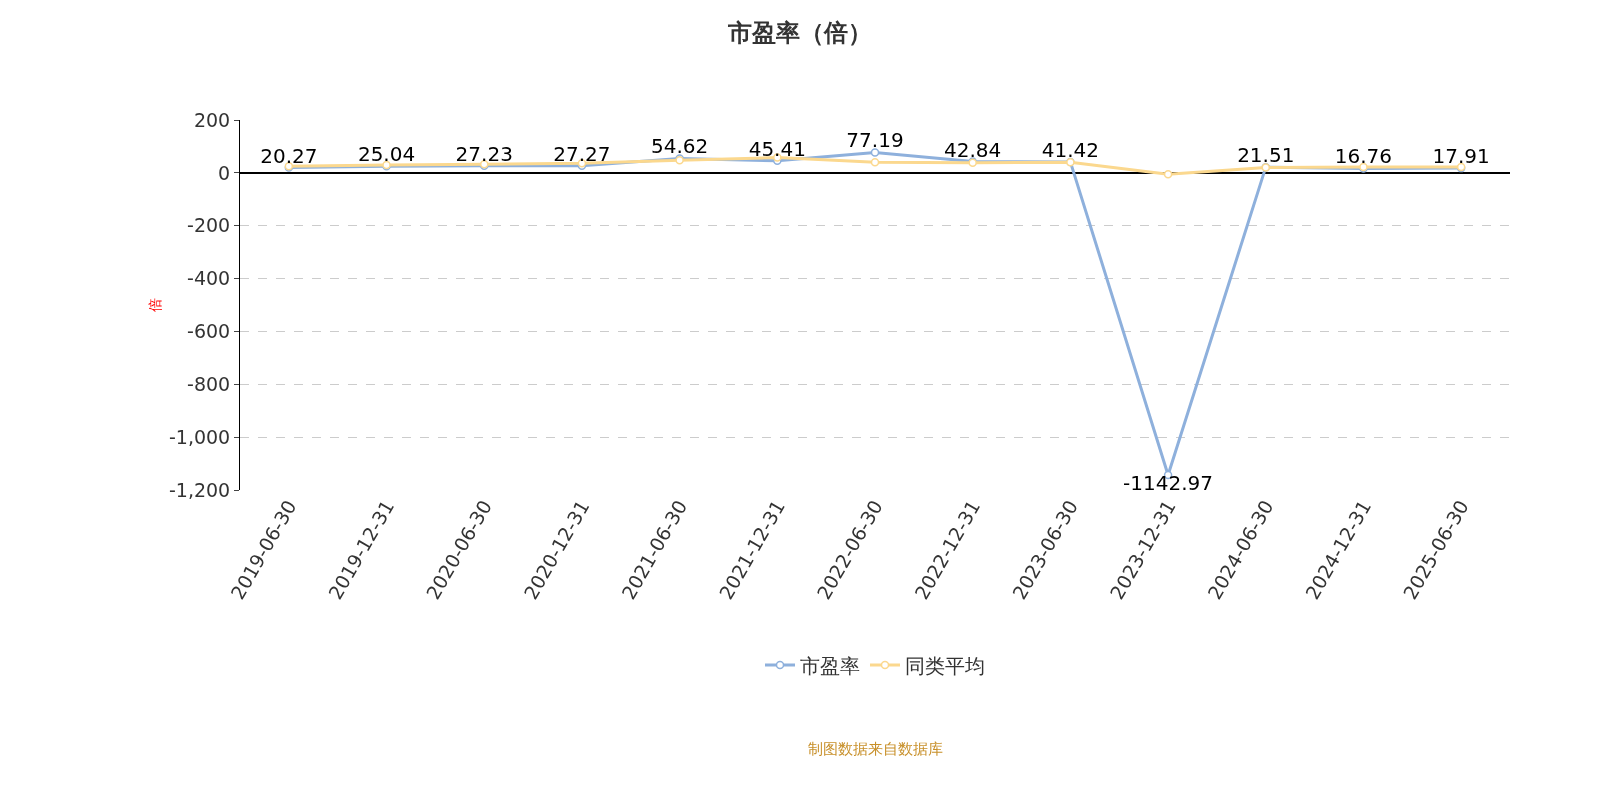 This screenshot has width=1600, height=800. What do you see at coordinates (209, 278) in the screenshot?
I see `y-tick-label: -400` at bounding box center [209, 278].